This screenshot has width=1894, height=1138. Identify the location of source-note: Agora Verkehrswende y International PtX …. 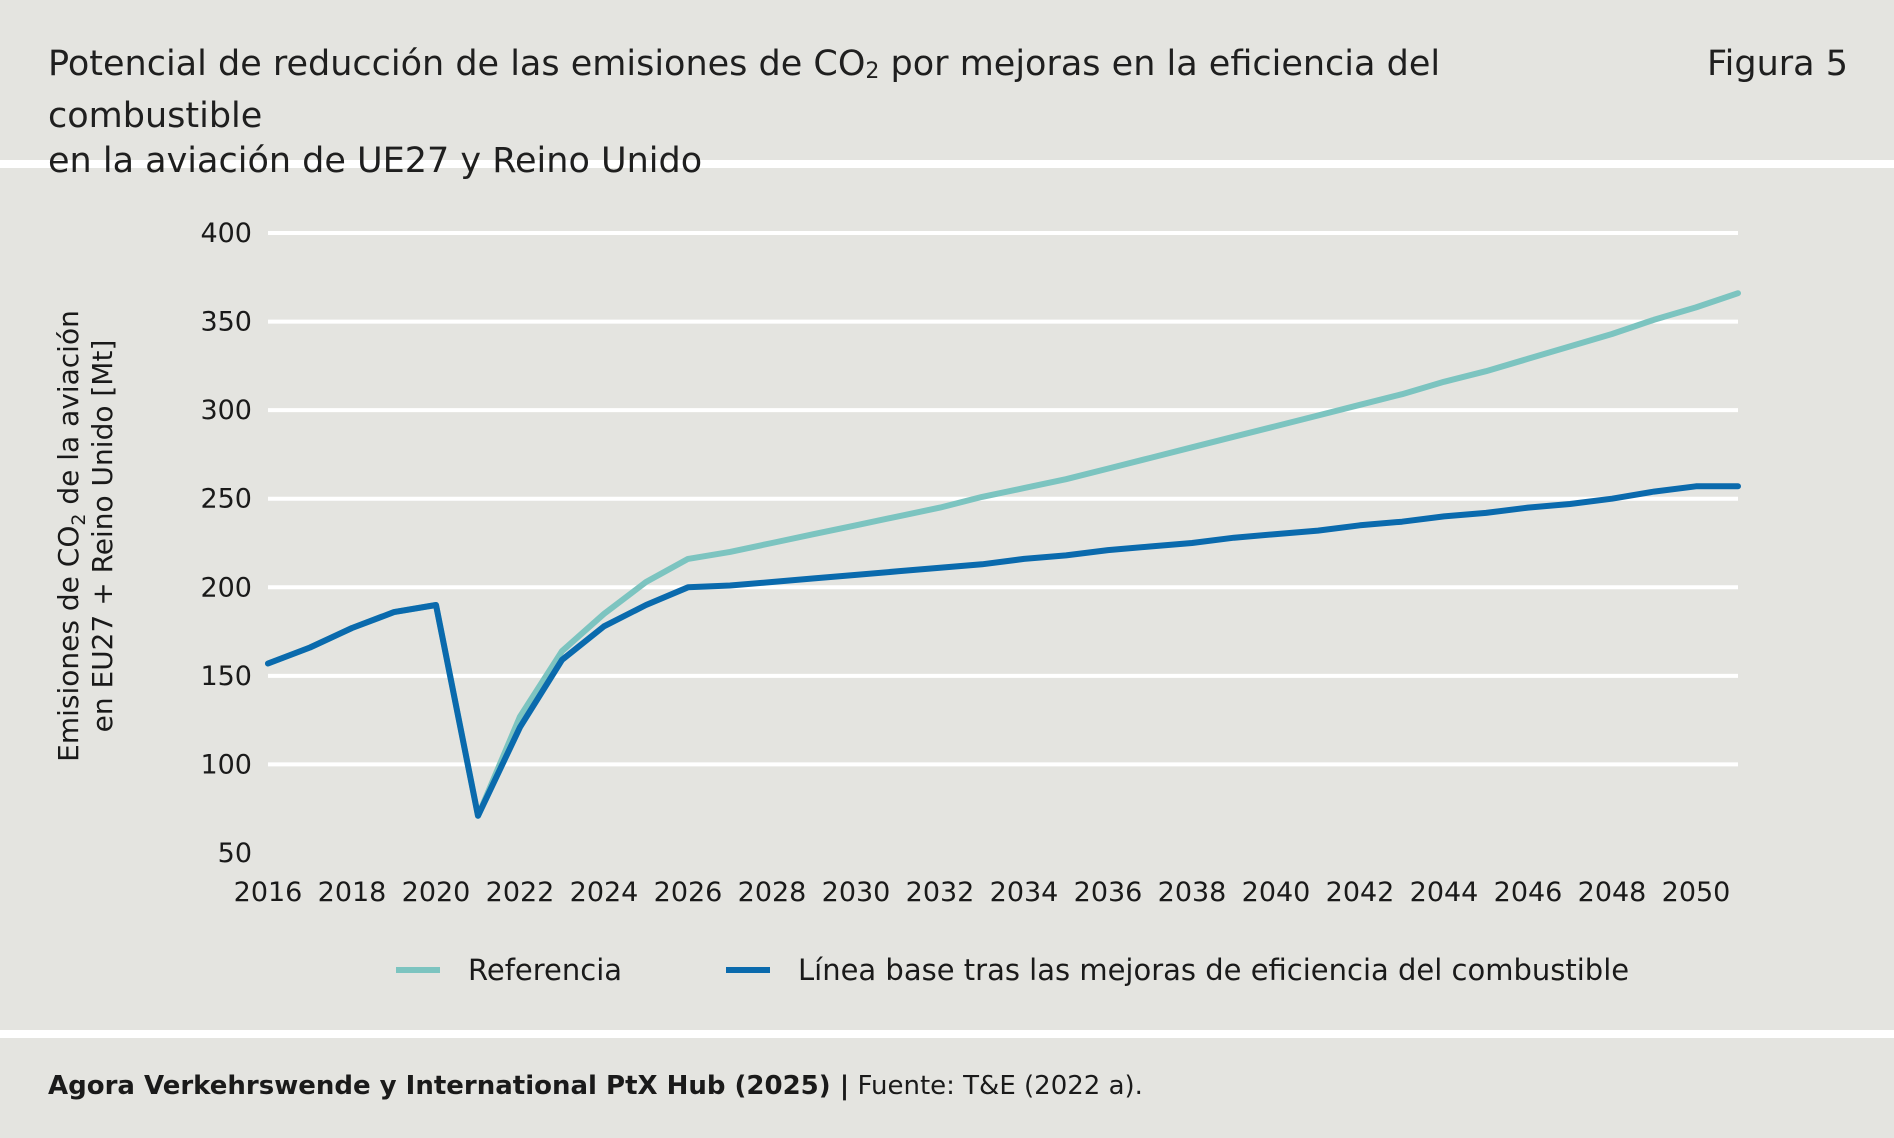
(595, 1086).